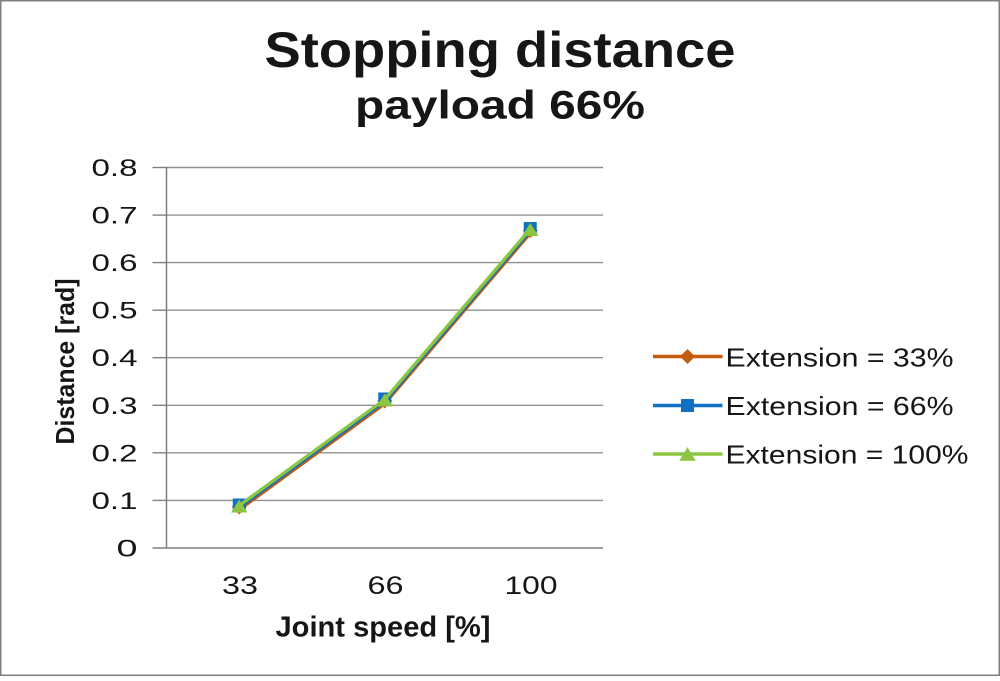 This screenshot has height=681, width=1000. Describe the element at coordinates (115, 406) in the screenshot. I see `svg-text: 0.3` at that location.